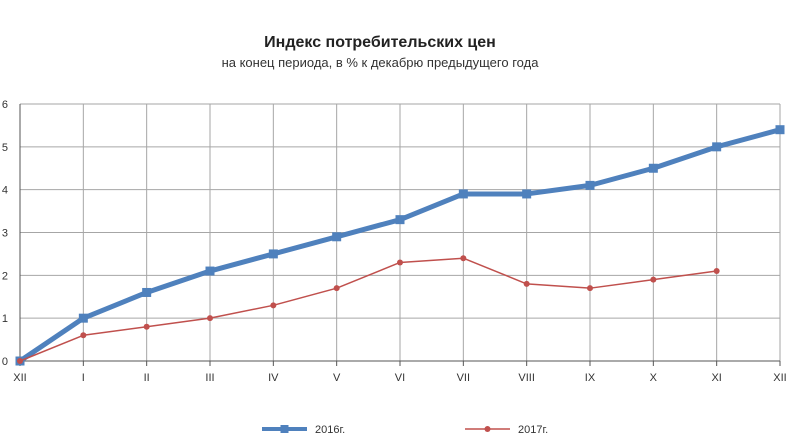  I want to click on y-tick-label: 6, so click(5, 105).